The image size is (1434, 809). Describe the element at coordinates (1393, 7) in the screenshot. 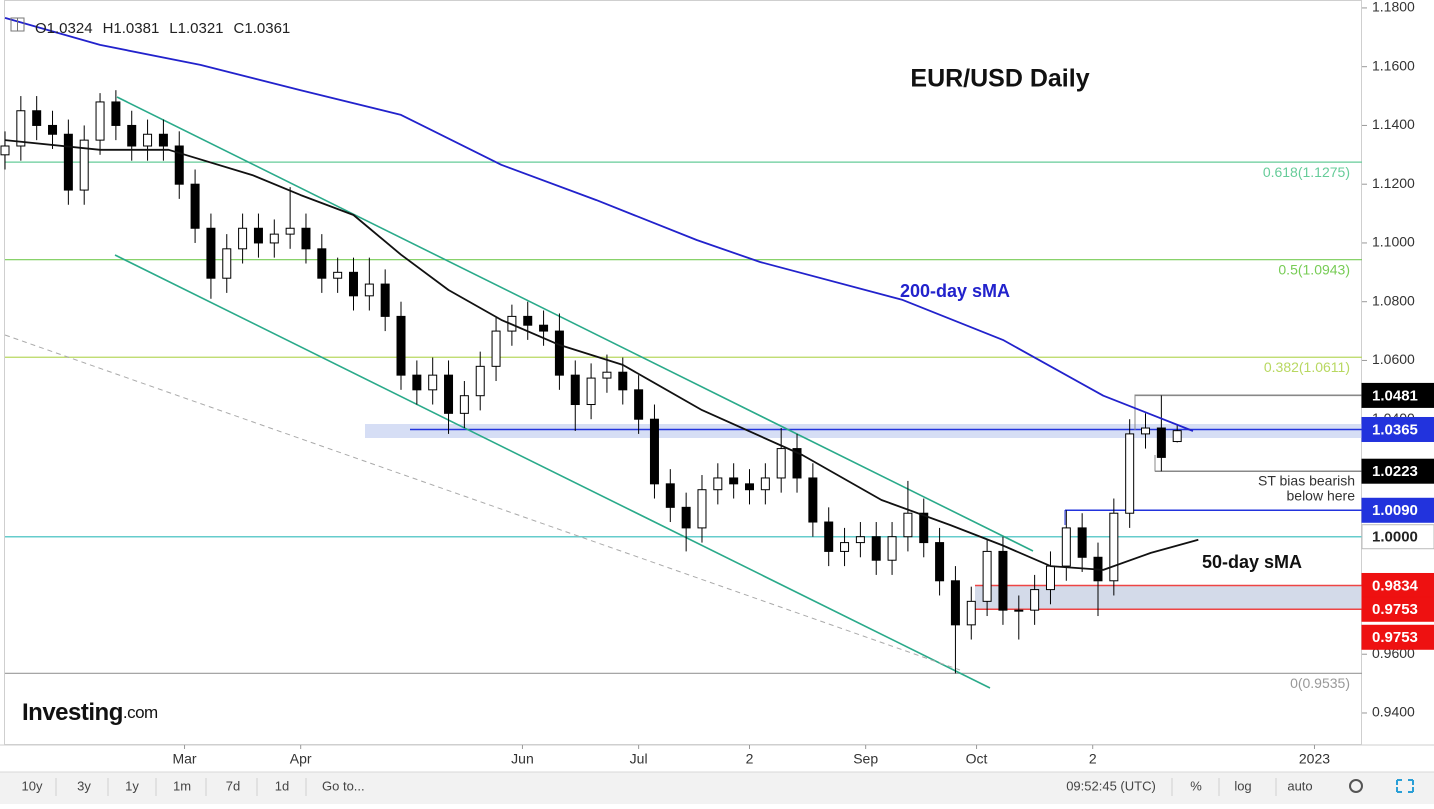

I see `y-tick-label: 1.1800` at that location.